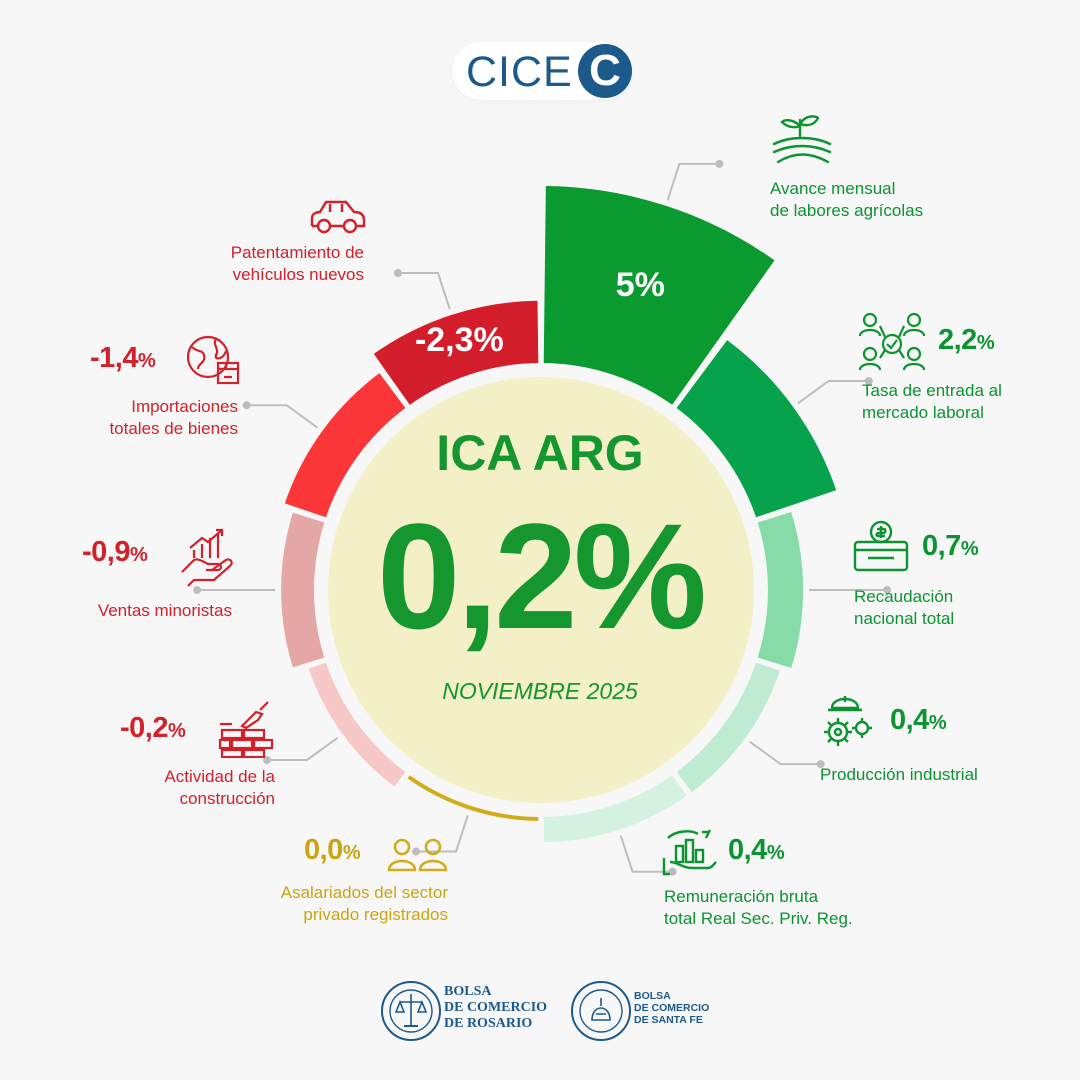 The image size is (1080, 1080). What do you see at coordinates (146, 361) in the screenshot?
I see `value-importaciones-pct: %` at bounding box center [146, 361].